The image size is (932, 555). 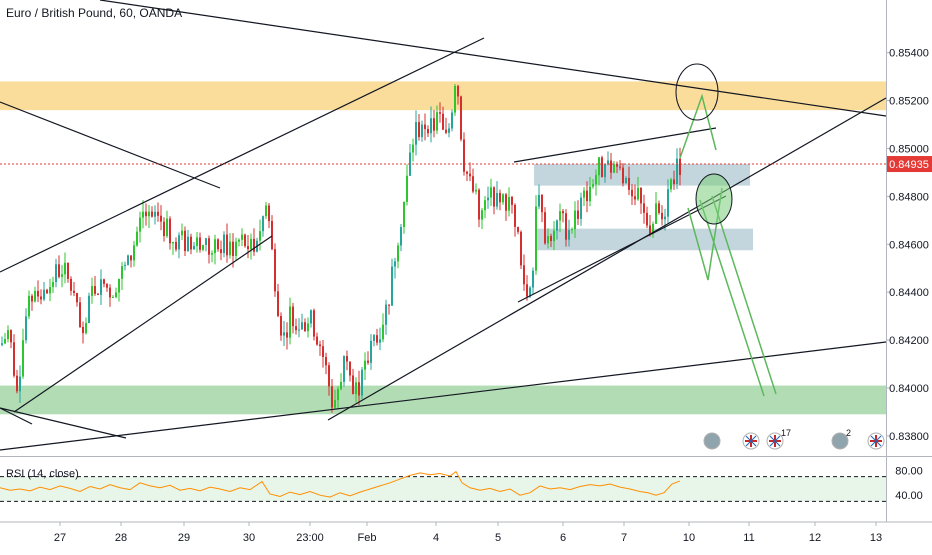 What do you see at coordinates (815, 538) in the screenshot?
I see `time-tick-label: 12` at bounding box center [815, 538].